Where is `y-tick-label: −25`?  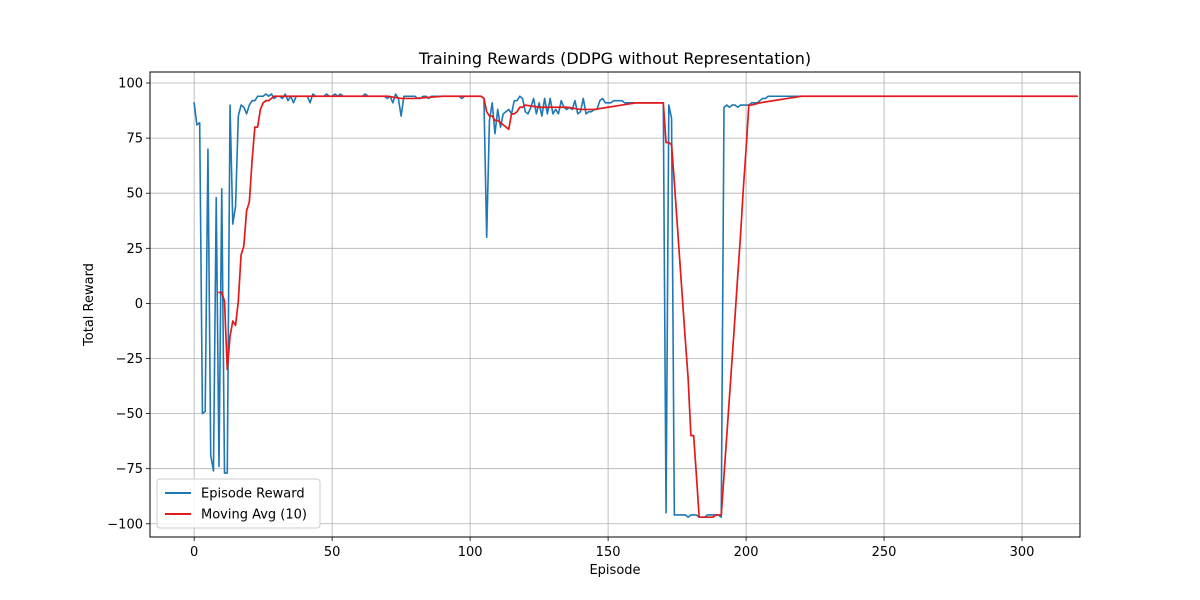 y-tick-label: −25 is located at coordinates (129, 359).